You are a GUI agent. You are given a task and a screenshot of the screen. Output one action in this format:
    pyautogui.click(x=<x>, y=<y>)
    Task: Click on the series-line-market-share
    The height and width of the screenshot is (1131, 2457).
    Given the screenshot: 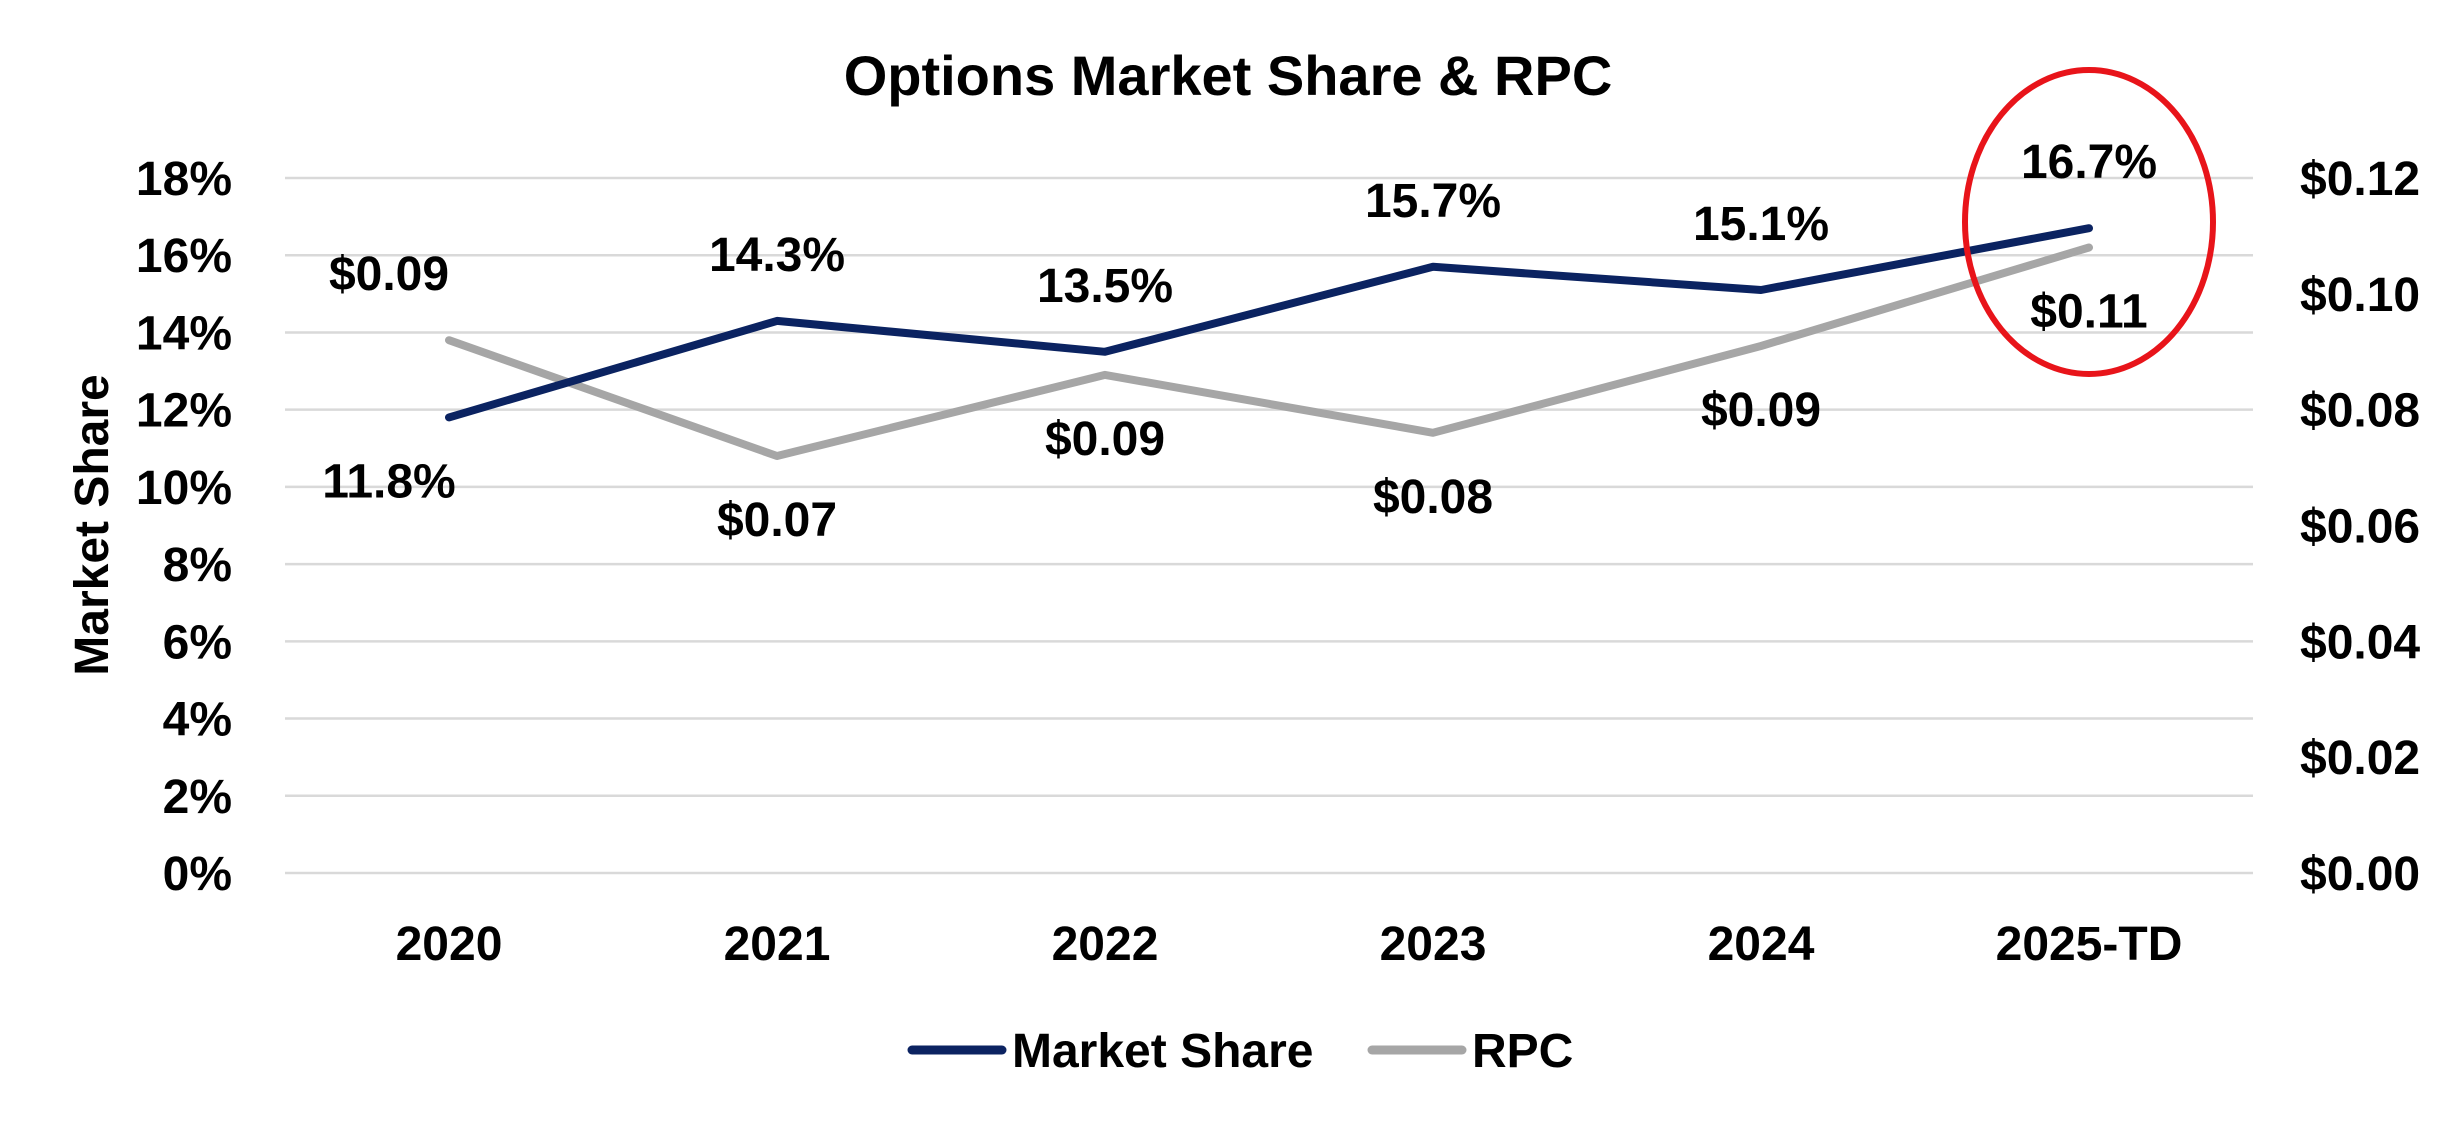 What is the action you would take?
    pyautogui.click(x=1269, y=323)
    